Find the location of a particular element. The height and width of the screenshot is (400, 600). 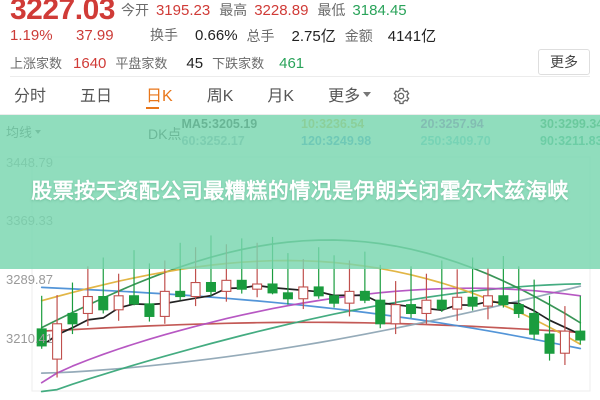

watermark-text: 股票按天资配公司最糟糕的情况是伊朗关闭霍尔木兹海峡 is located at coordinates (300, 191).